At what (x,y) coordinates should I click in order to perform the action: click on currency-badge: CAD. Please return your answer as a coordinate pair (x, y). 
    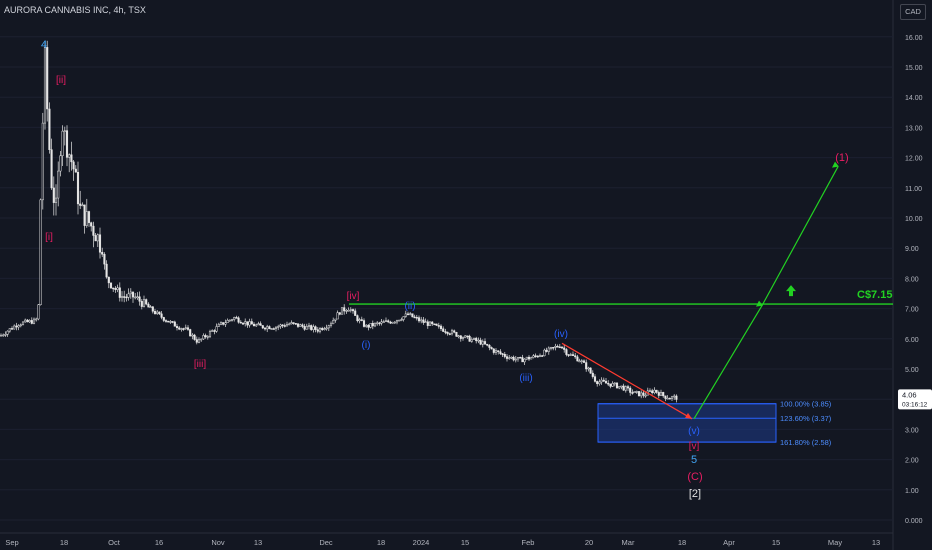
    Looking at the image, I should click on (913, 12).